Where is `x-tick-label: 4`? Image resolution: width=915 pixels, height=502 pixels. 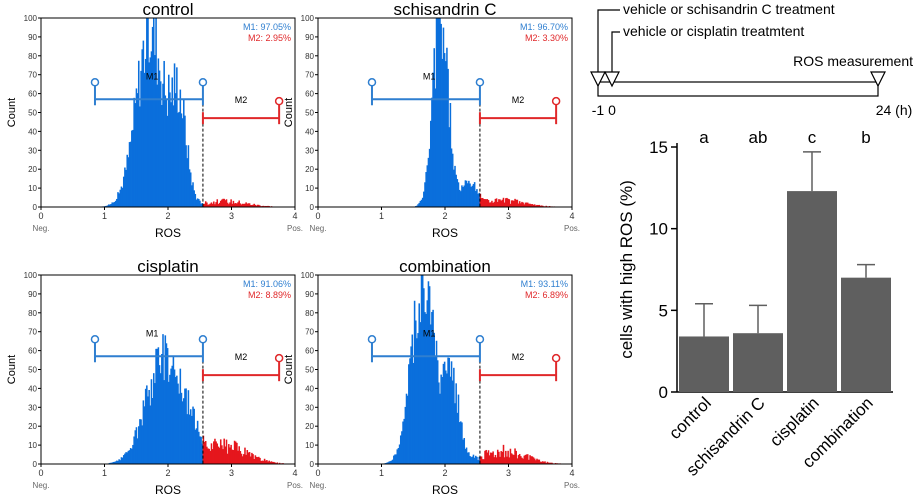 x-tick-label: 4 is located at coordinates (294, 473).